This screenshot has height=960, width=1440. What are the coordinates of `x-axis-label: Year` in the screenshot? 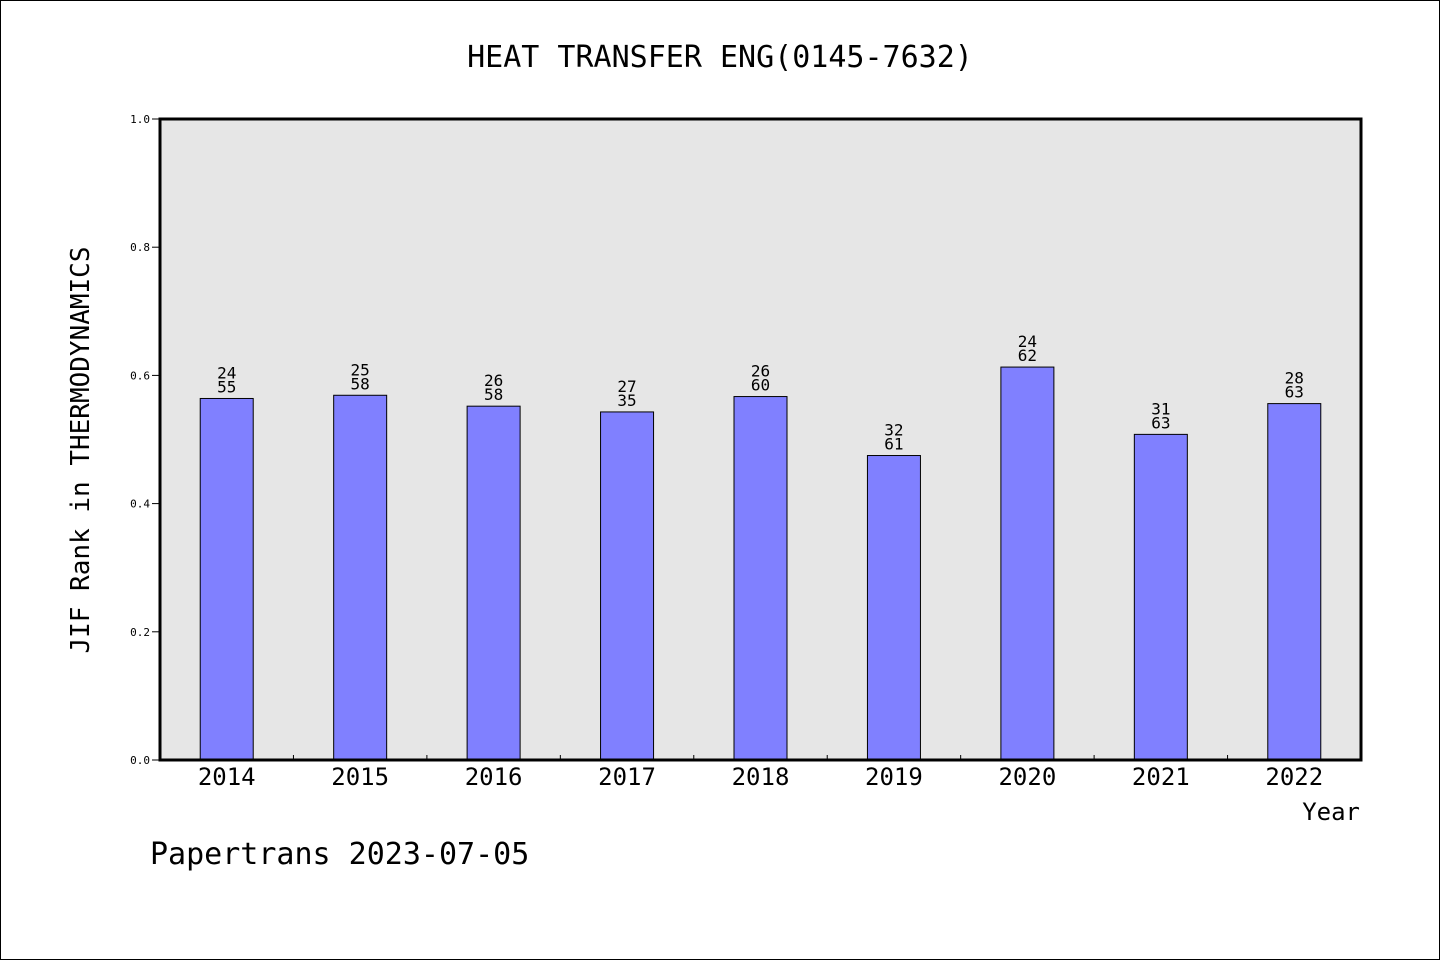 It's located at (1331, 812).